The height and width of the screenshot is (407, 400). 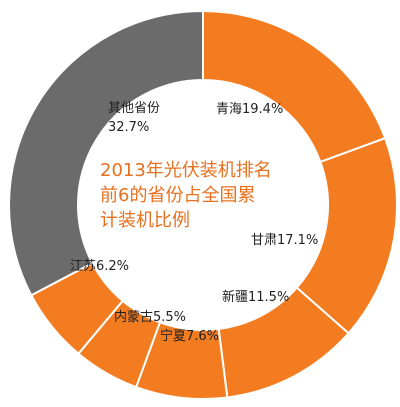 I want to click on slice-label-xinjiang: 新疆11.5%, so click(x=255, y=297).